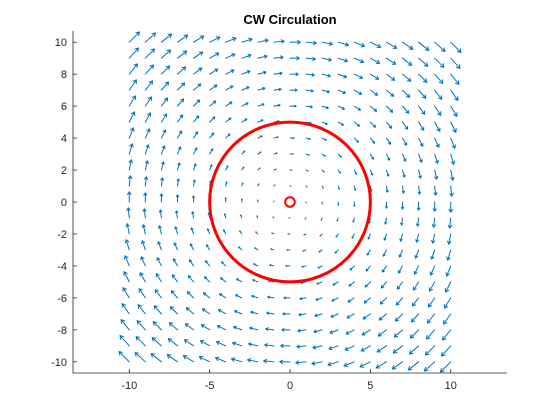 This screenshot has width=560, height=420. I want to click on x-tick-label: -5, so click(210, 386).